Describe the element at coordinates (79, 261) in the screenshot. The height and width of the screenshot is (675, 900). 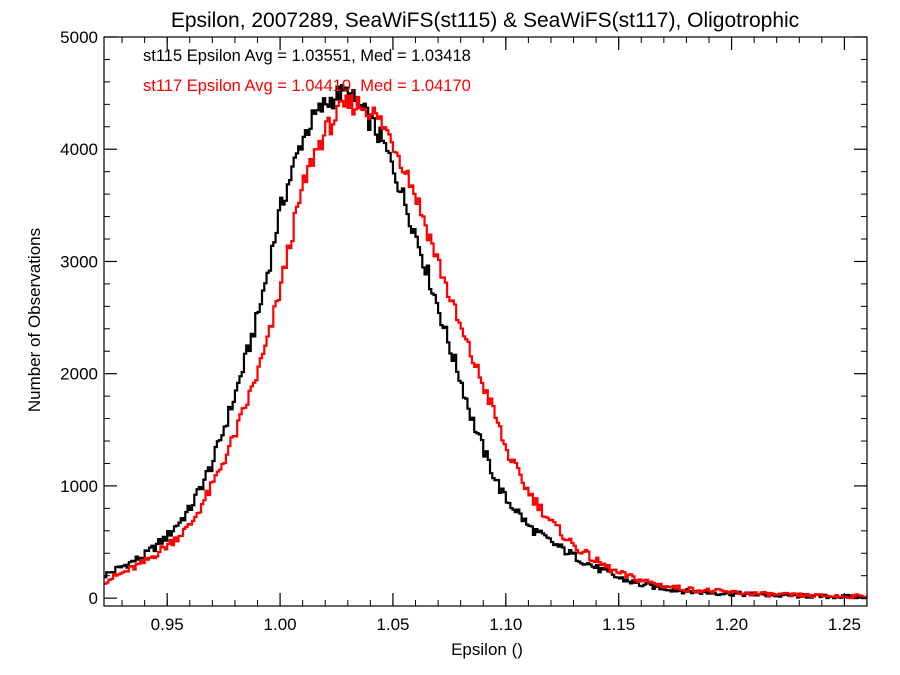
I see `y-tick-label: 3000` at that location.